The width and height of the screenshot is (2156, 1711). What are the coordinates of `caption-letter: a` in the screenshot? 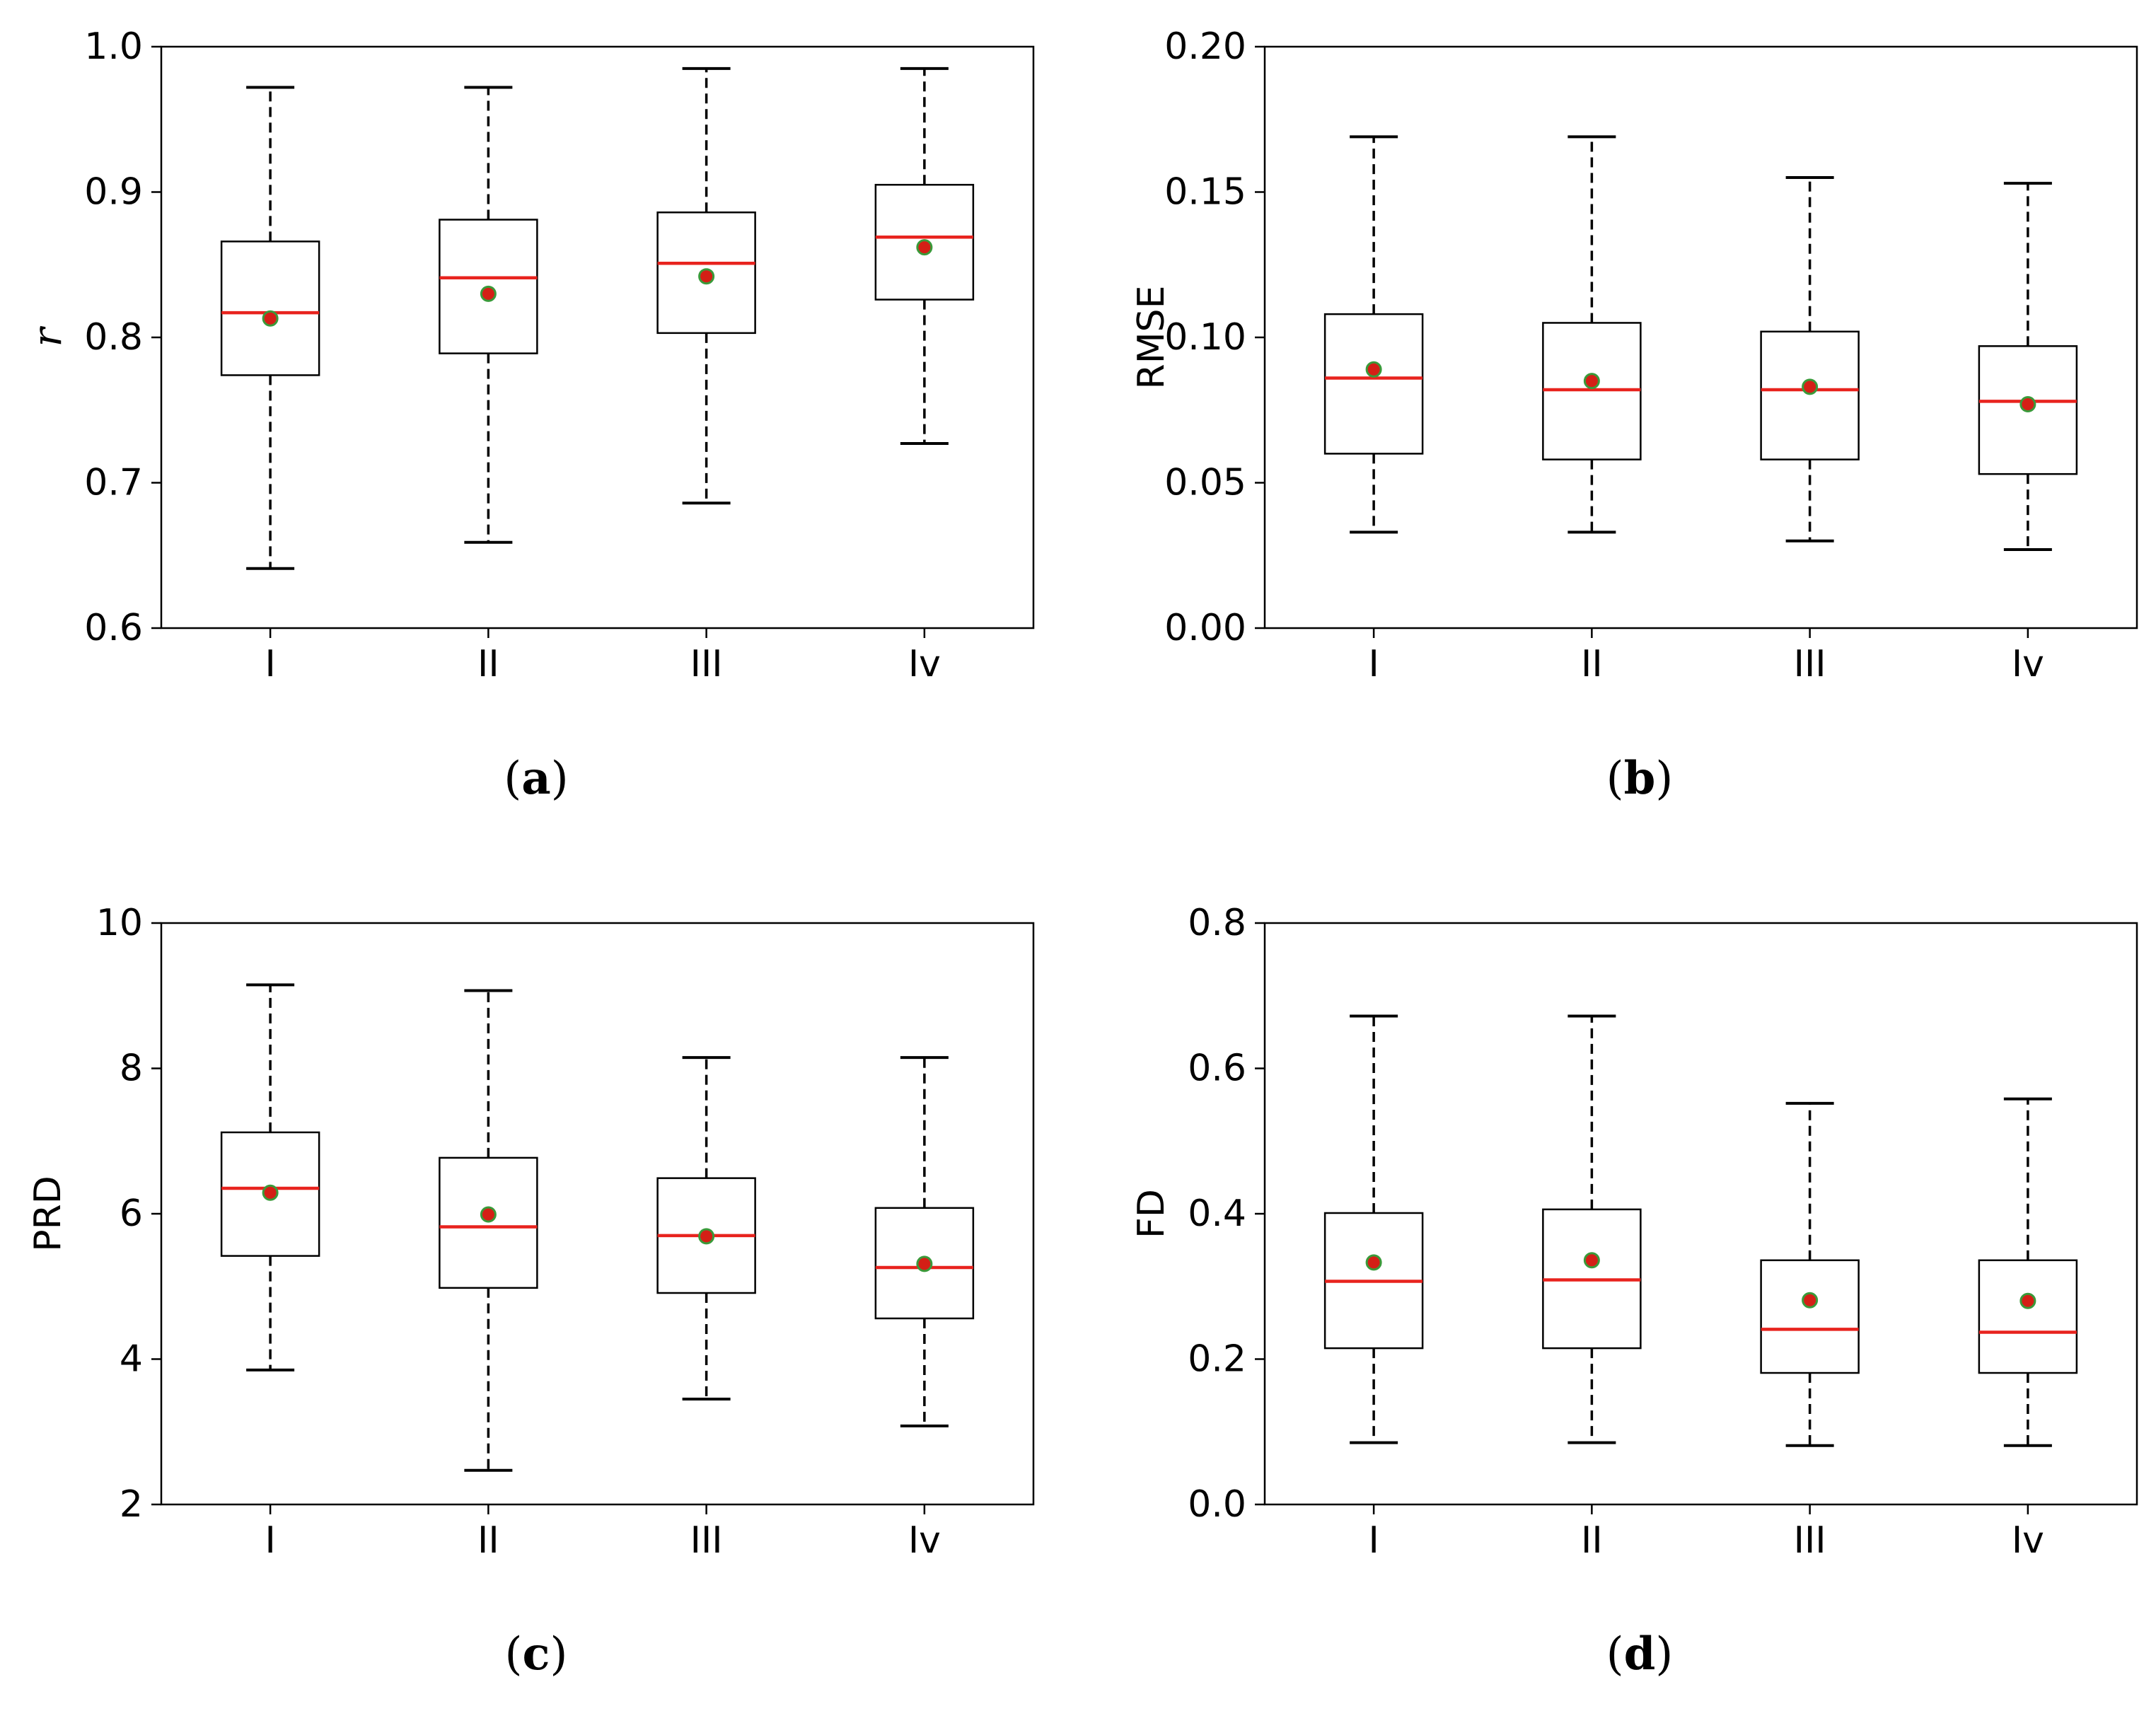 It's located at (536, 778).